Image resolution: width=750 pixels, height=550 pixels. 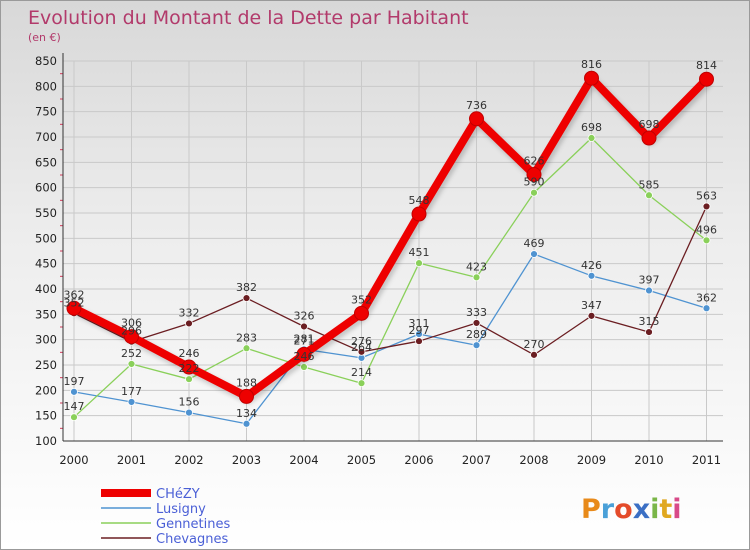 I want to click on value-label: 496, so click(x=706, y=229).